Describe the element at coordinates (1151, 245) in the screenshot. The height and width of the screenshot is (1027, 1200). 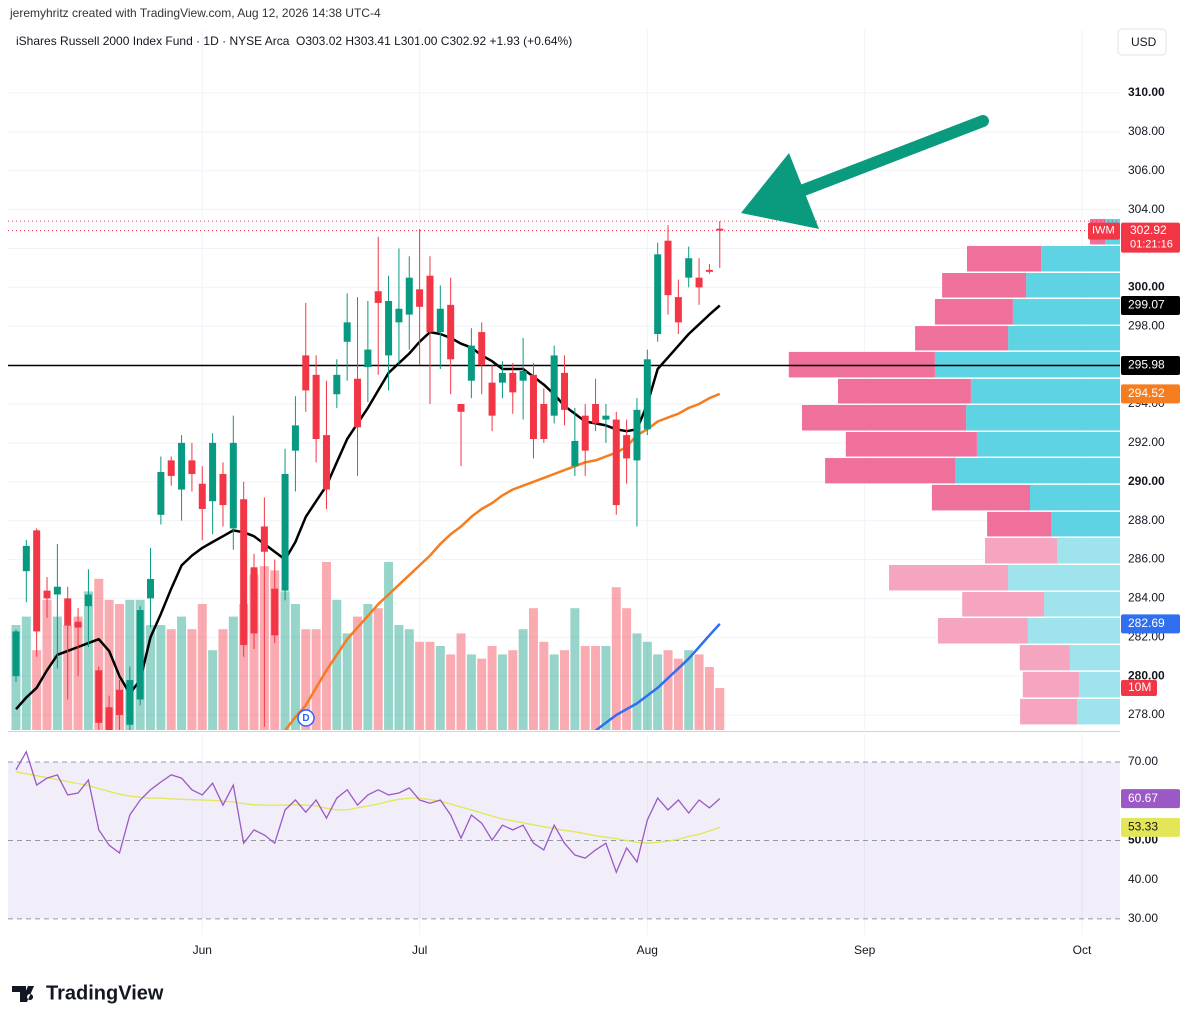
I see `countdown: 01:21:16` at that location.